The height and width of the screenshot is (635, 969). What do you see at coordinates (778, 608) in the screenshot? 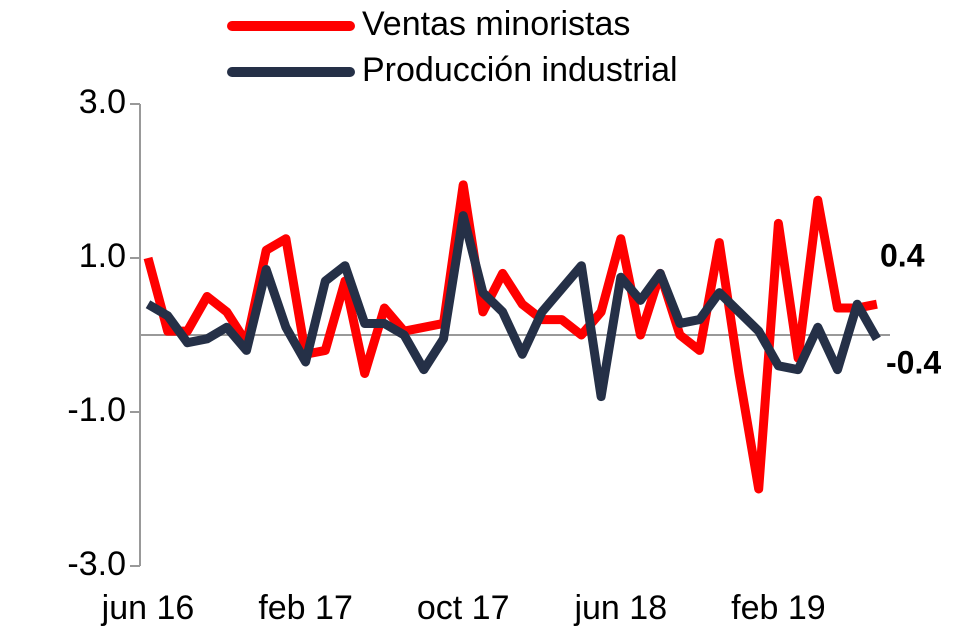
I see `x-tick-label: feb 19` at bounding box center [778, 608].